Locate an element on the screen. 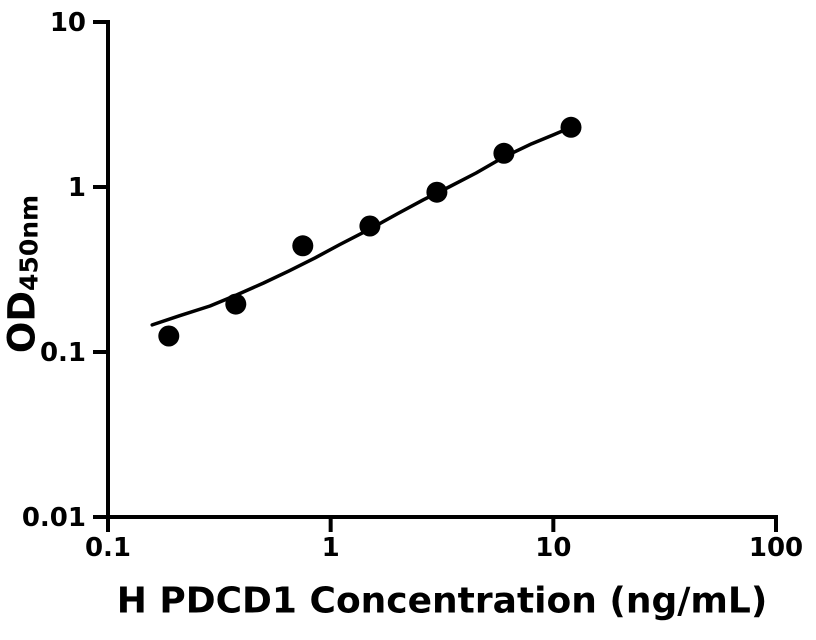 This screenshot has width=816, height=640. x-axis-title: H PDCD1 Concentration (ng/mL) is located at coordinates (442, 601).